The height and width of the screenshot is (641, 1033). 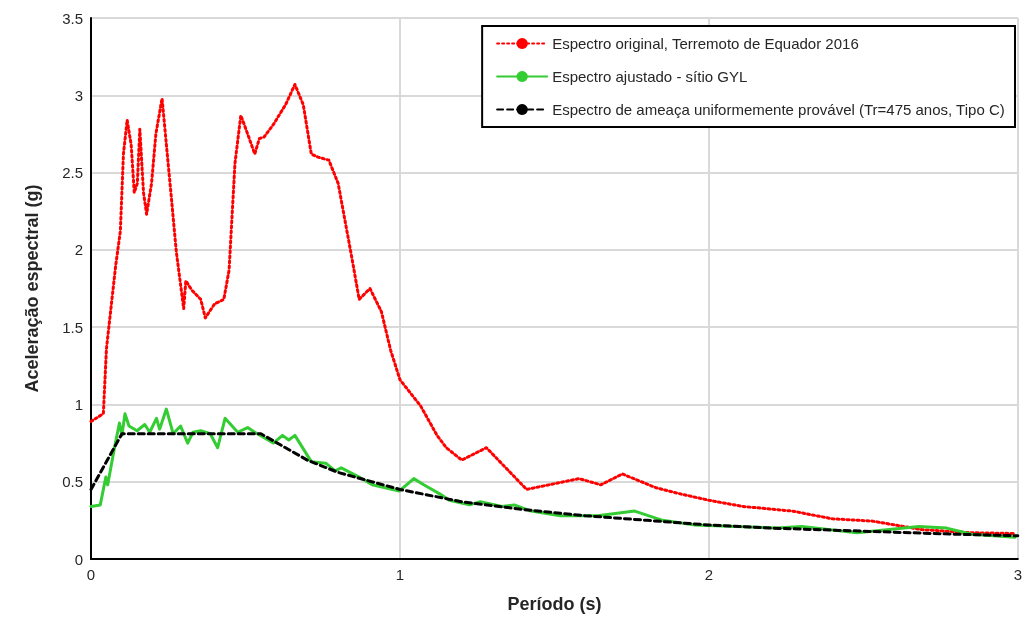 I want to click on x-tick-label: 1, so click(x=400, y=574).